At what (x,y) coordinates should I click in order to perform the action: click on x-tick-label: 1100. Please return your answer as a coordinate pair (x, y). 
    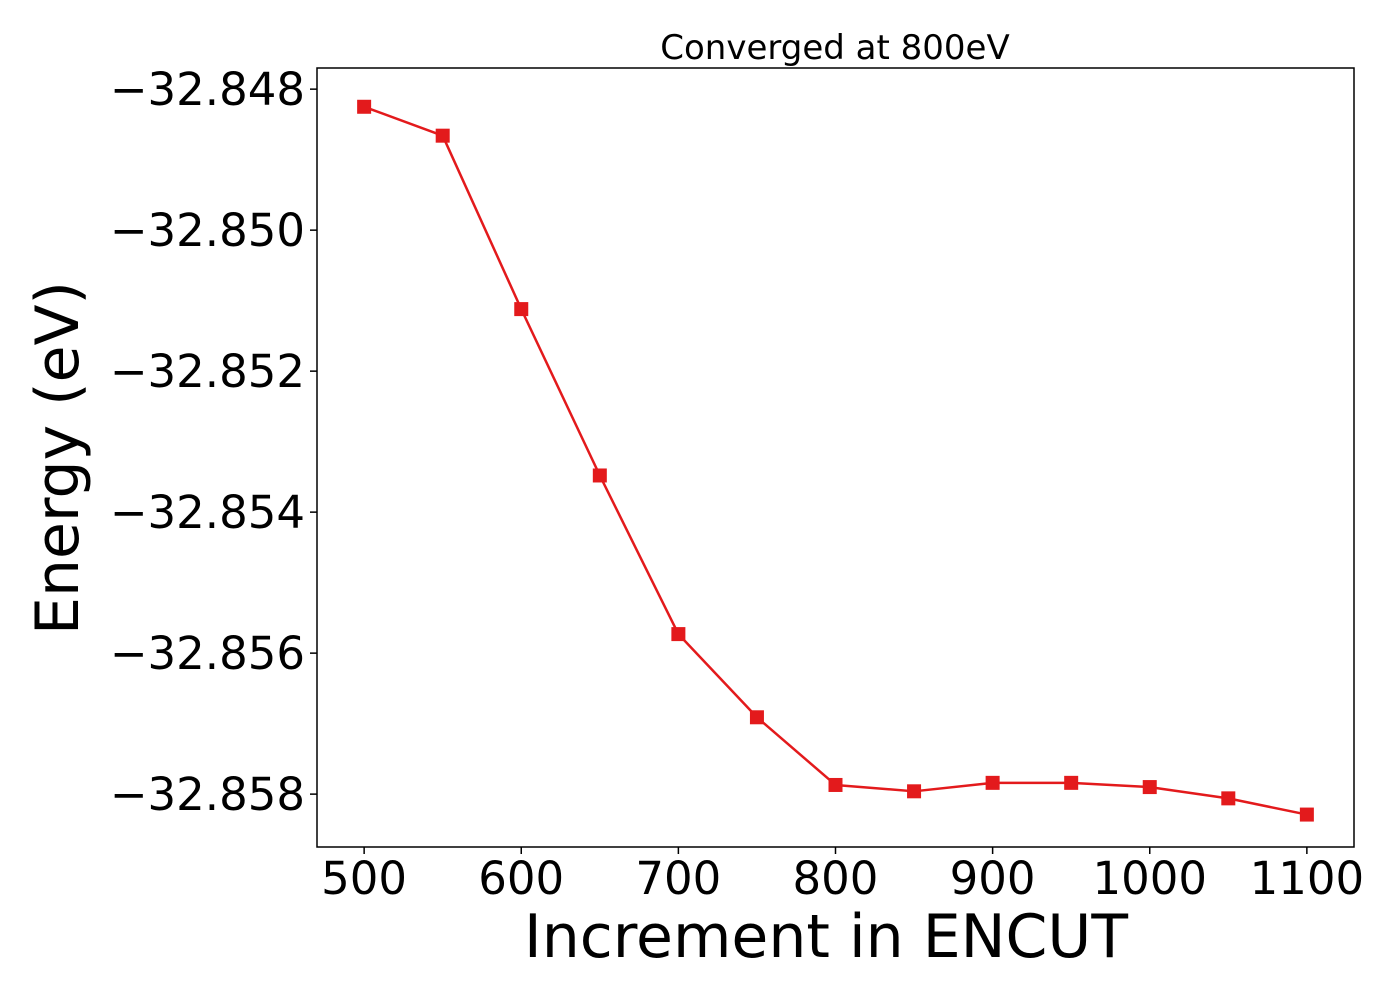
    Looking at the image, I should click on (1307, 878).